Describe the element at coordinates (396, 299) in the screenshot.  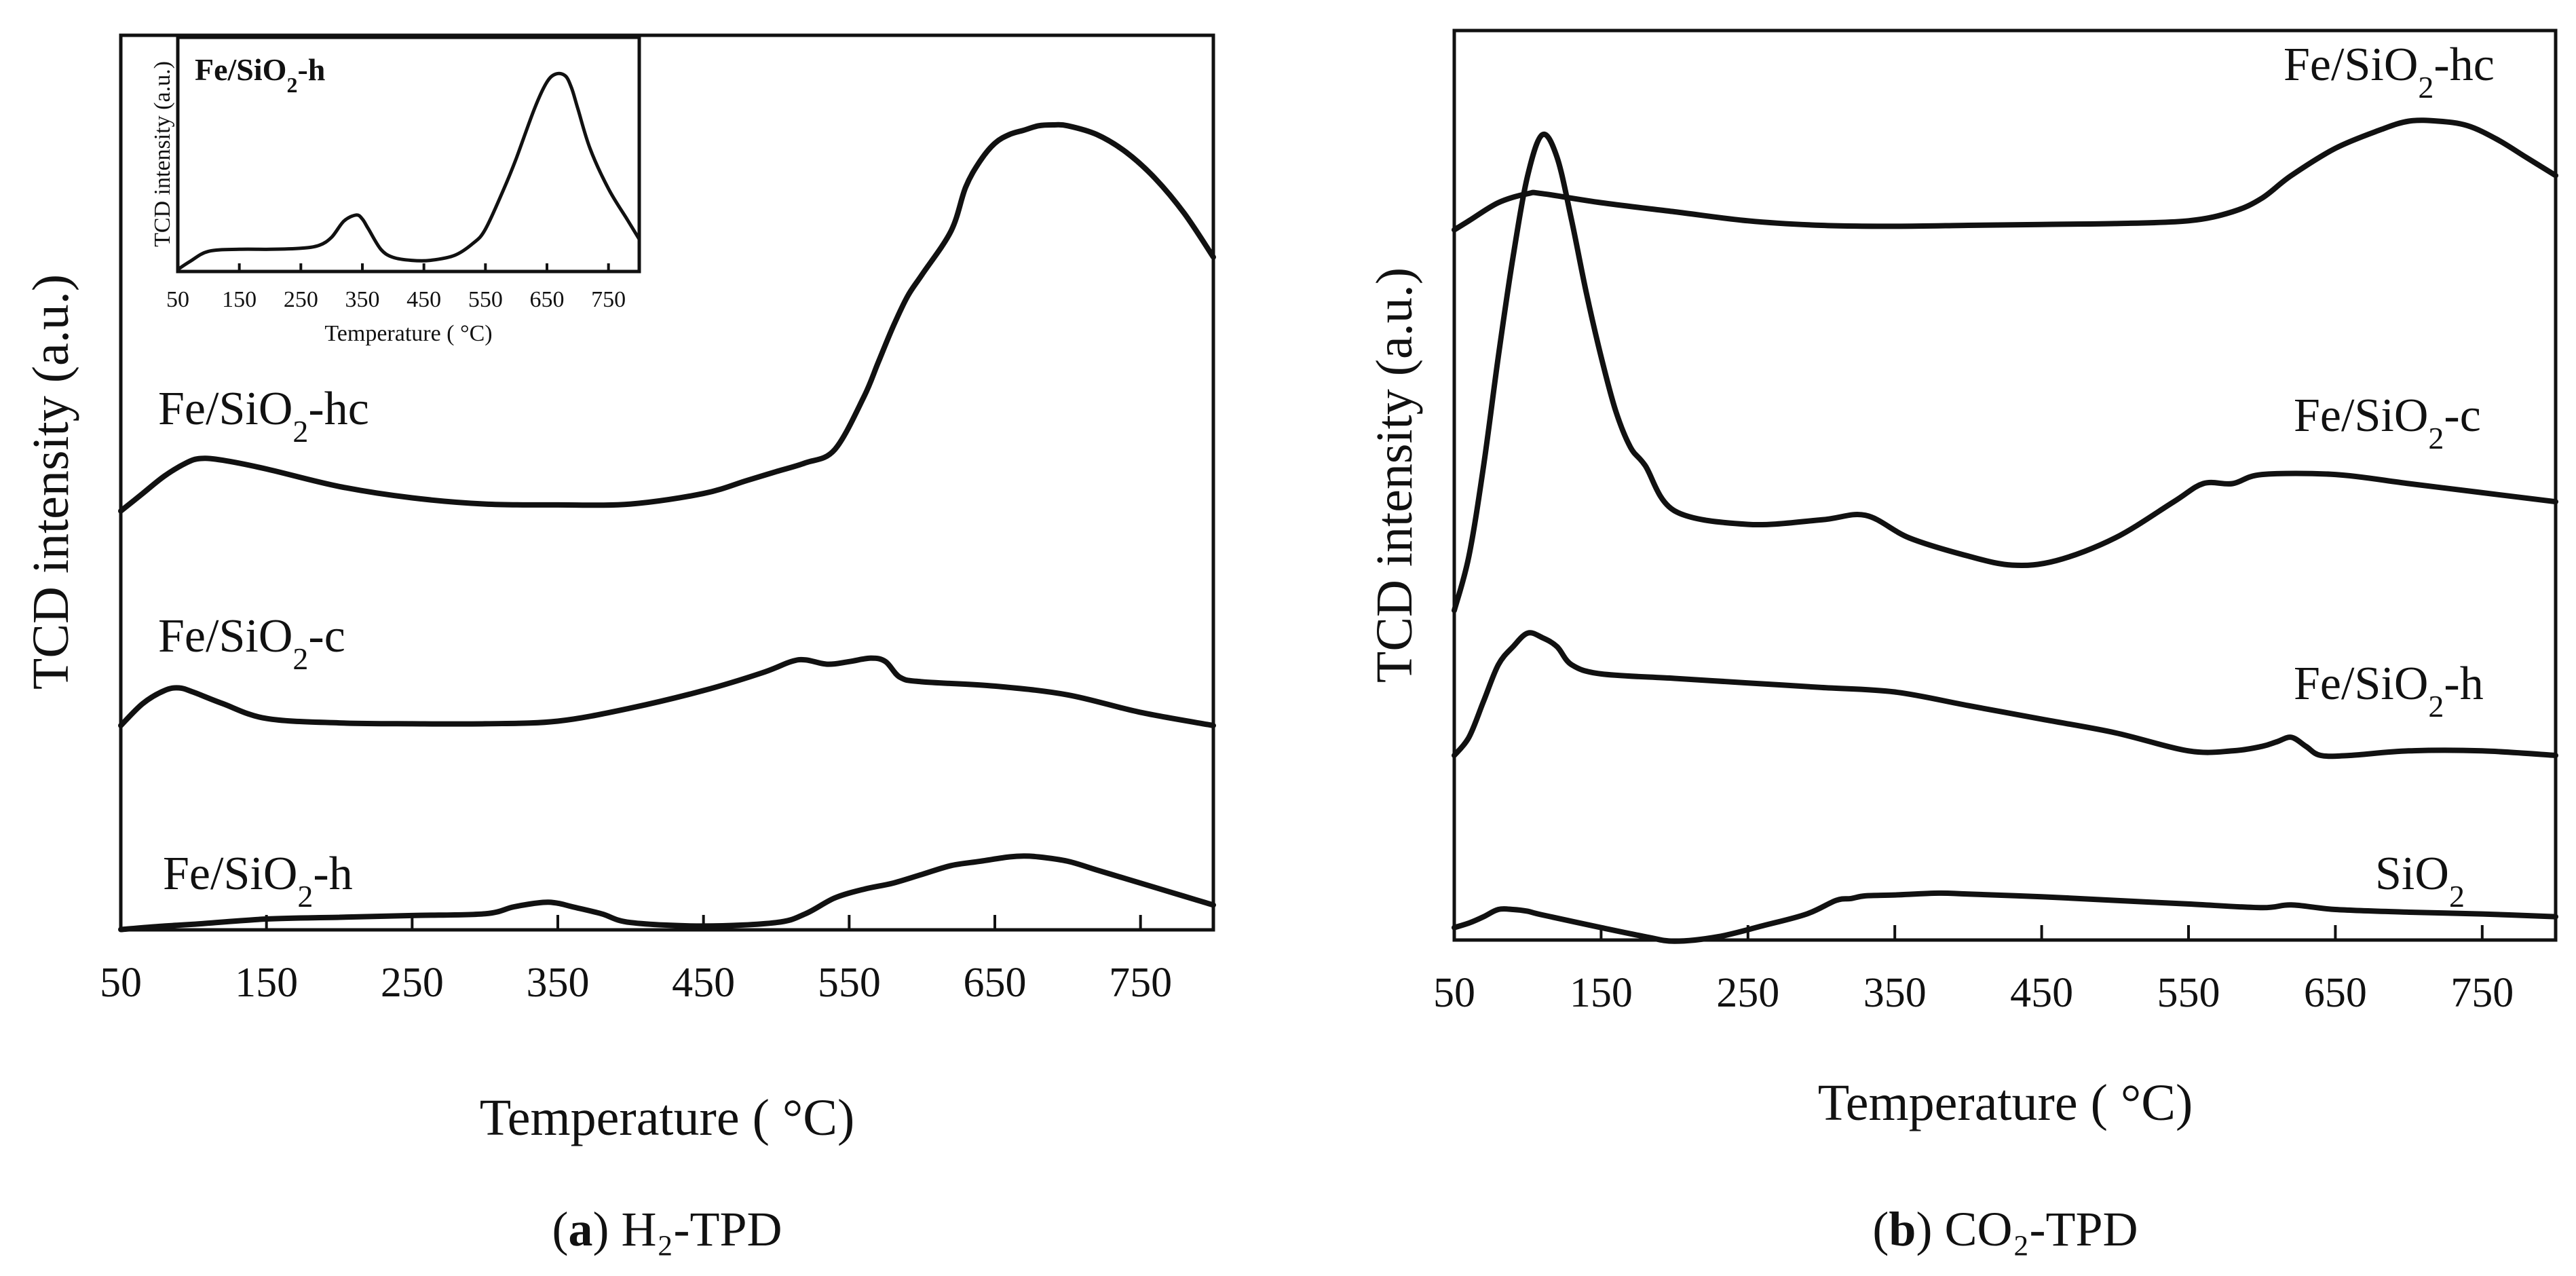
I see `inset-x-tick-labels: 50 150 250 350 450 550 650 750` at that location.